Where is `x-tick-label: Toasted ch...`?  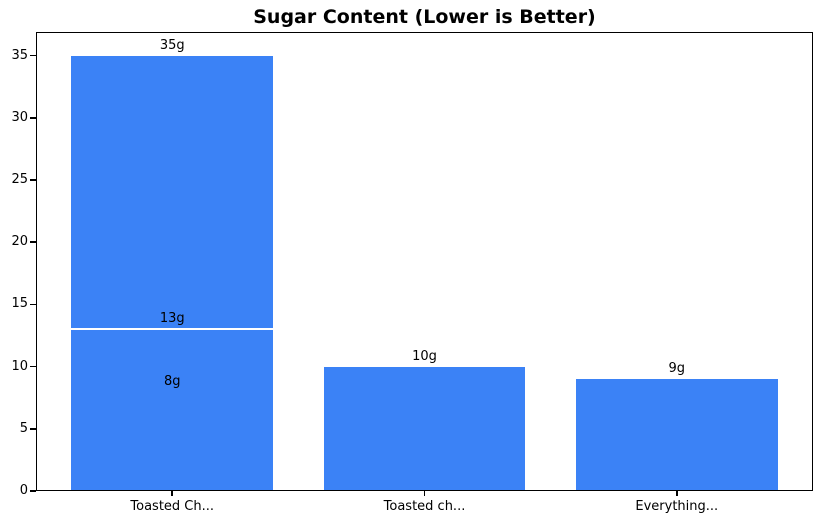
x-tick-label: Toasted ch... is located at coordinates (424, 506).